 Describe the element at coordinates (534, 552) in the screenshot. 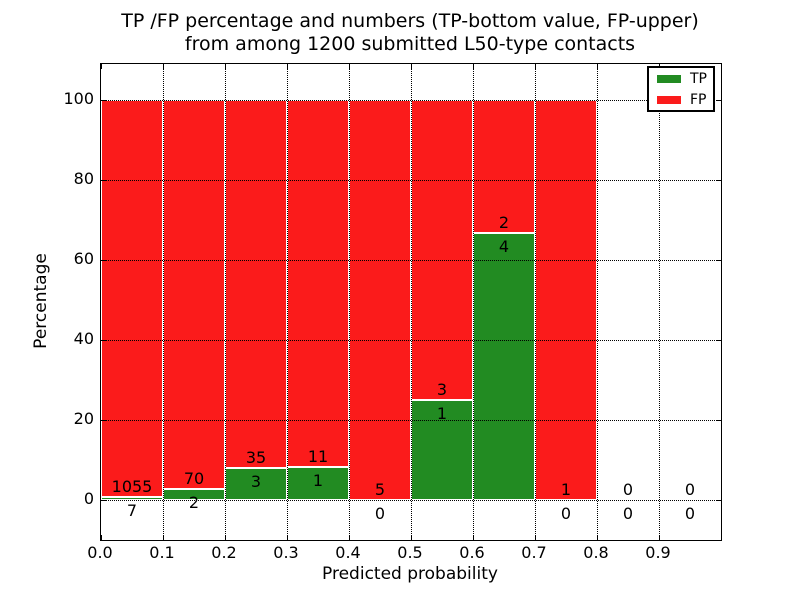

I see `x-tick-label: 0.7` at that location.